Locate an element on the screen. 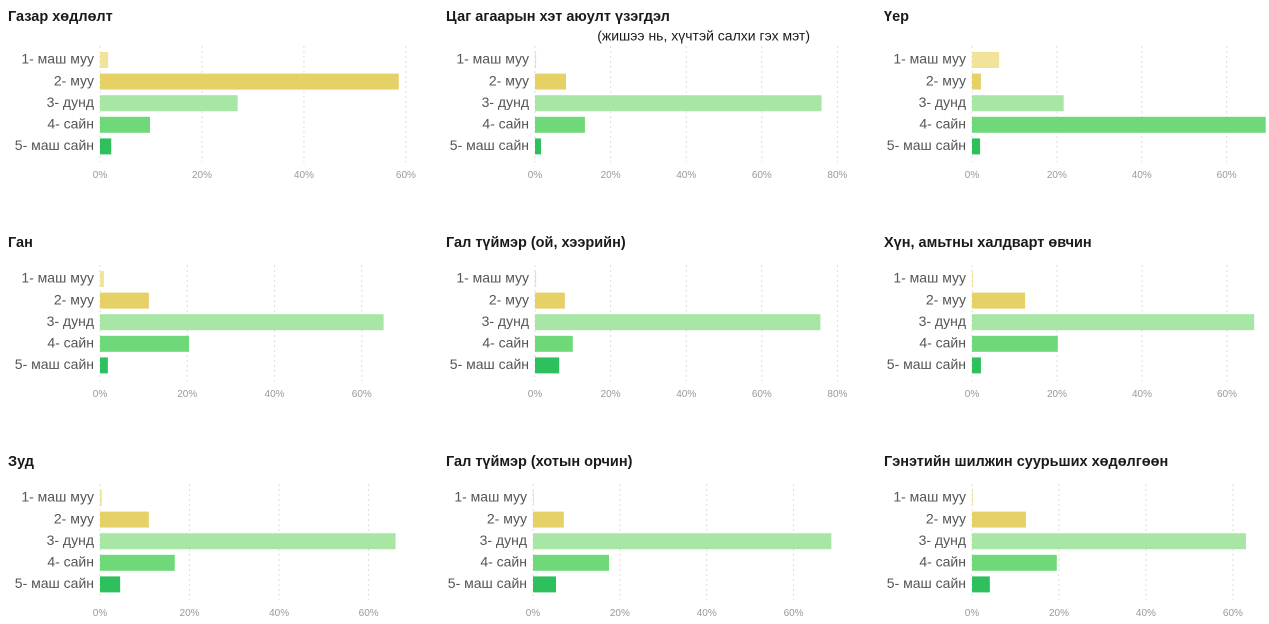 The height and width of the screenshot is (624, 1269). chart-title: Үер is located at coordinates (896, 17).